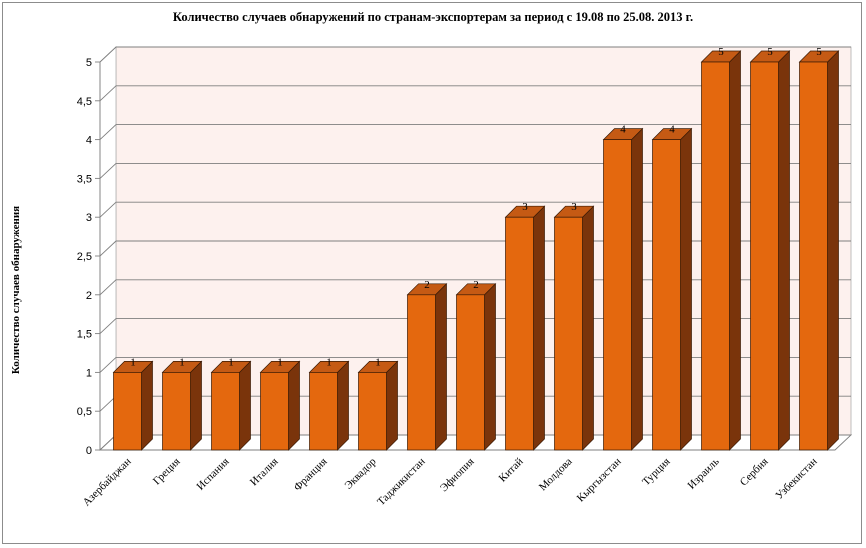 The image size is (866, 548). What do you see at coordinates (556, 475) in the screenshot?
I see `x-tick-label: Молдова` at bounding box center [556, 475].